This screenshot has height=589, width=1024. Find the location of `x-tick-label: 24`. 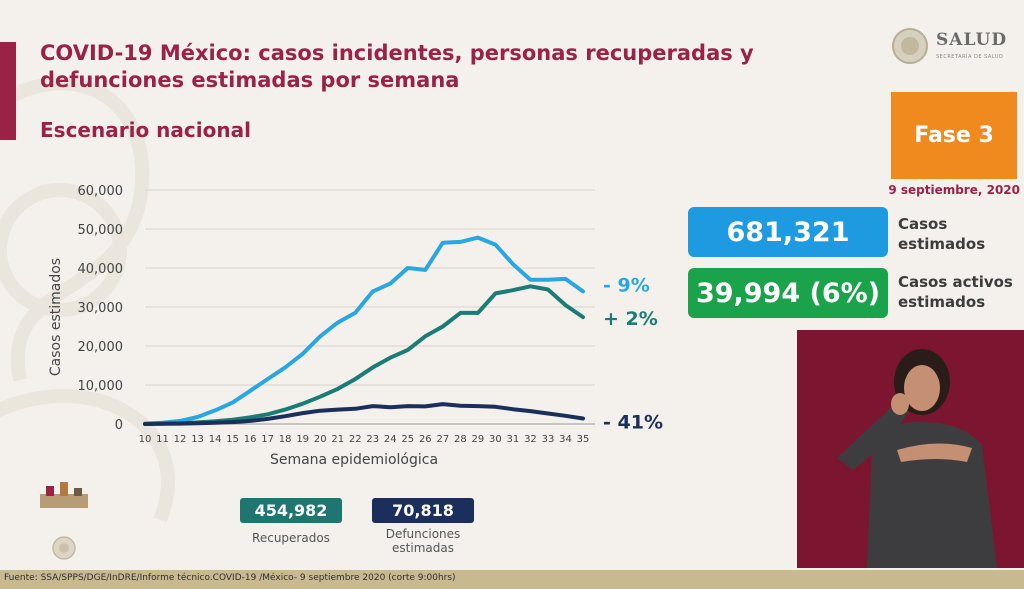

x-tick-label: 24 is located at coordinates (390, 439).